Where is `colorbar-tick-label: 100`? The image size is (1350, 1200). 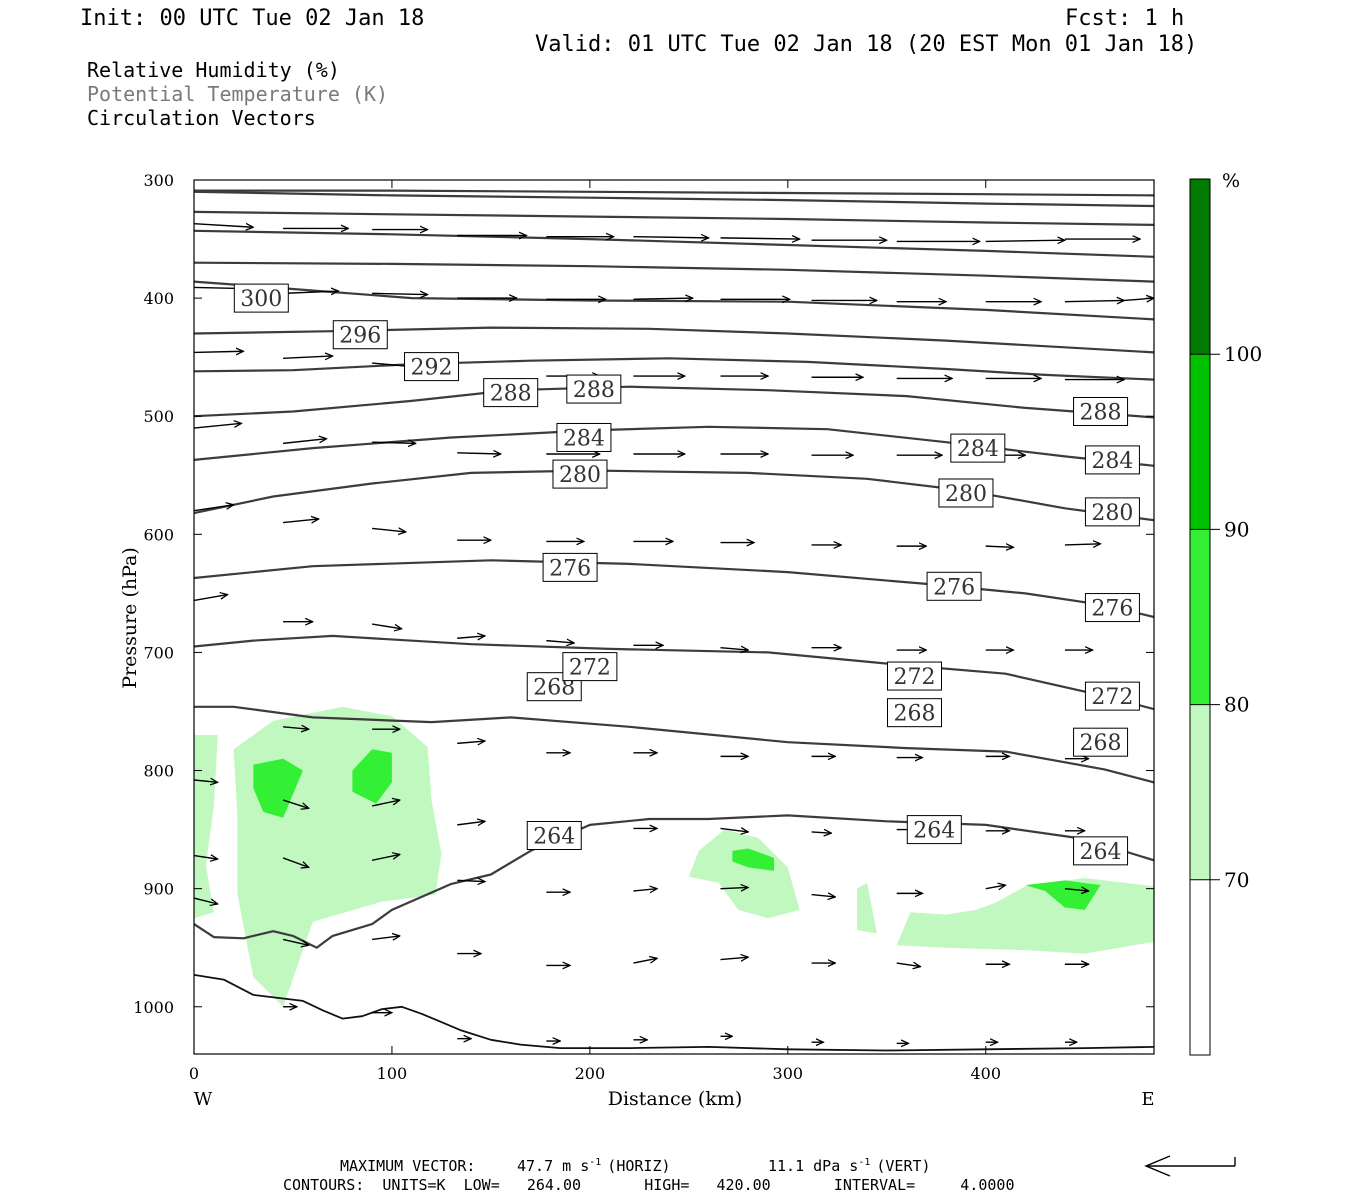 colorbar-tick-label: 100 is located at coordinates (1243, 354).